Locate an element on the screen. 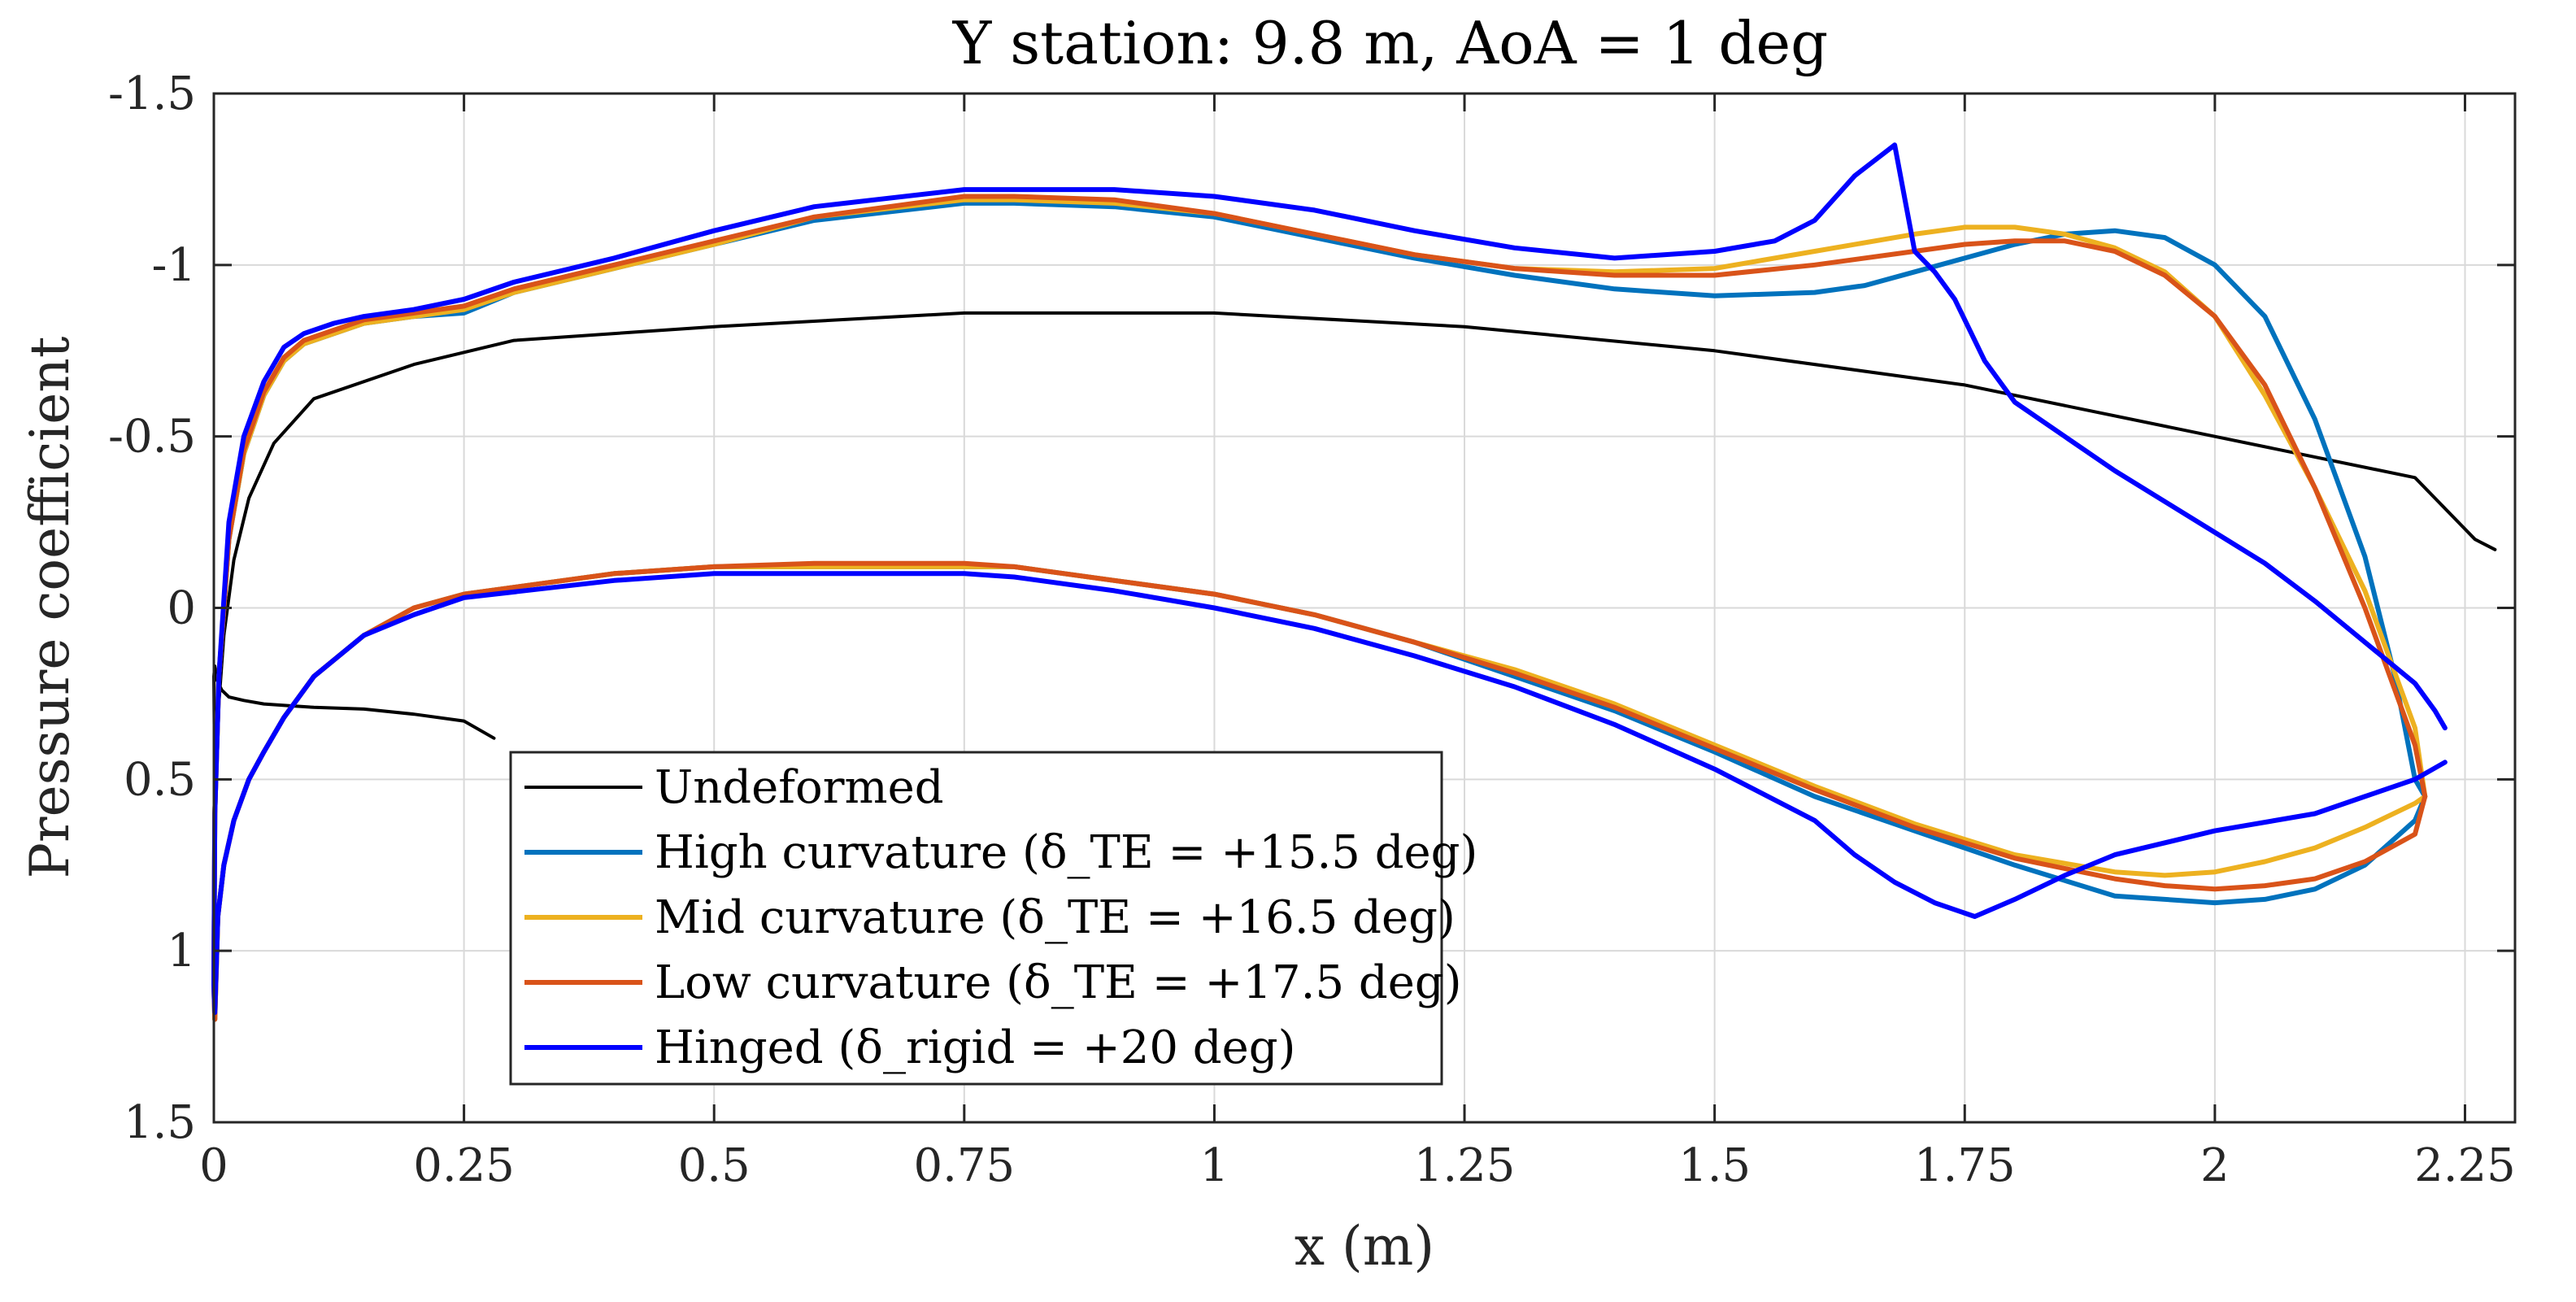  y-tick-label: -1.5 is located at coordinates (152, 94).